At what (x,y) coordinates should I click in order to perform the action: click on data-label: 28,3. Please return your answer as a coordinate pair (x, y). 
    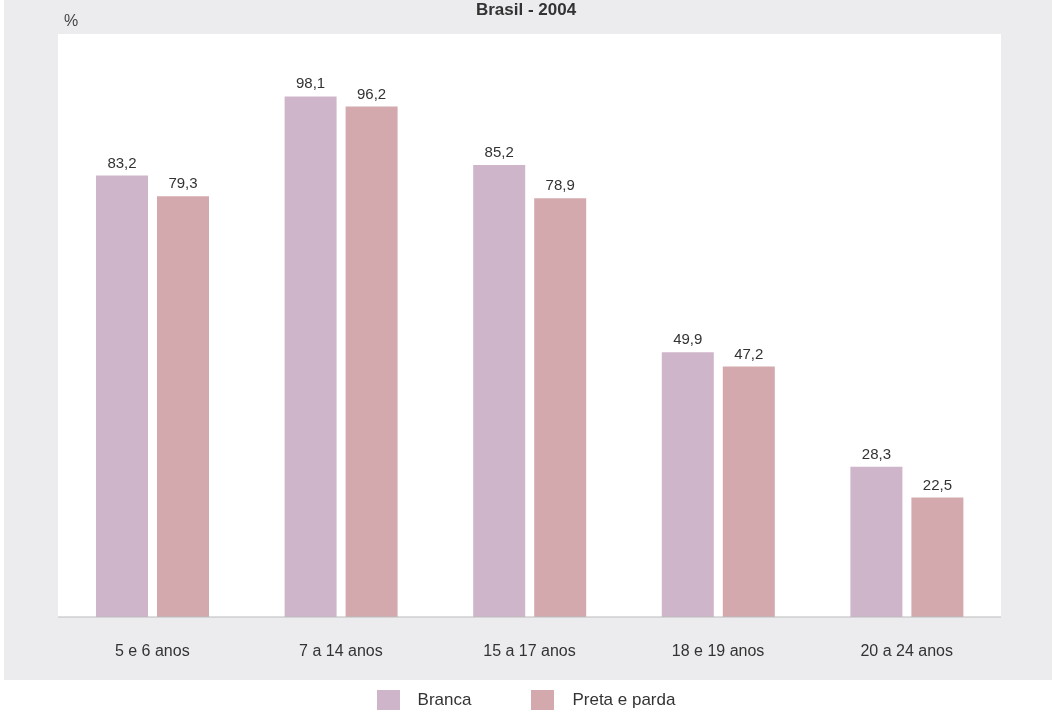
    Looking at the image, I should click on (876, 453).